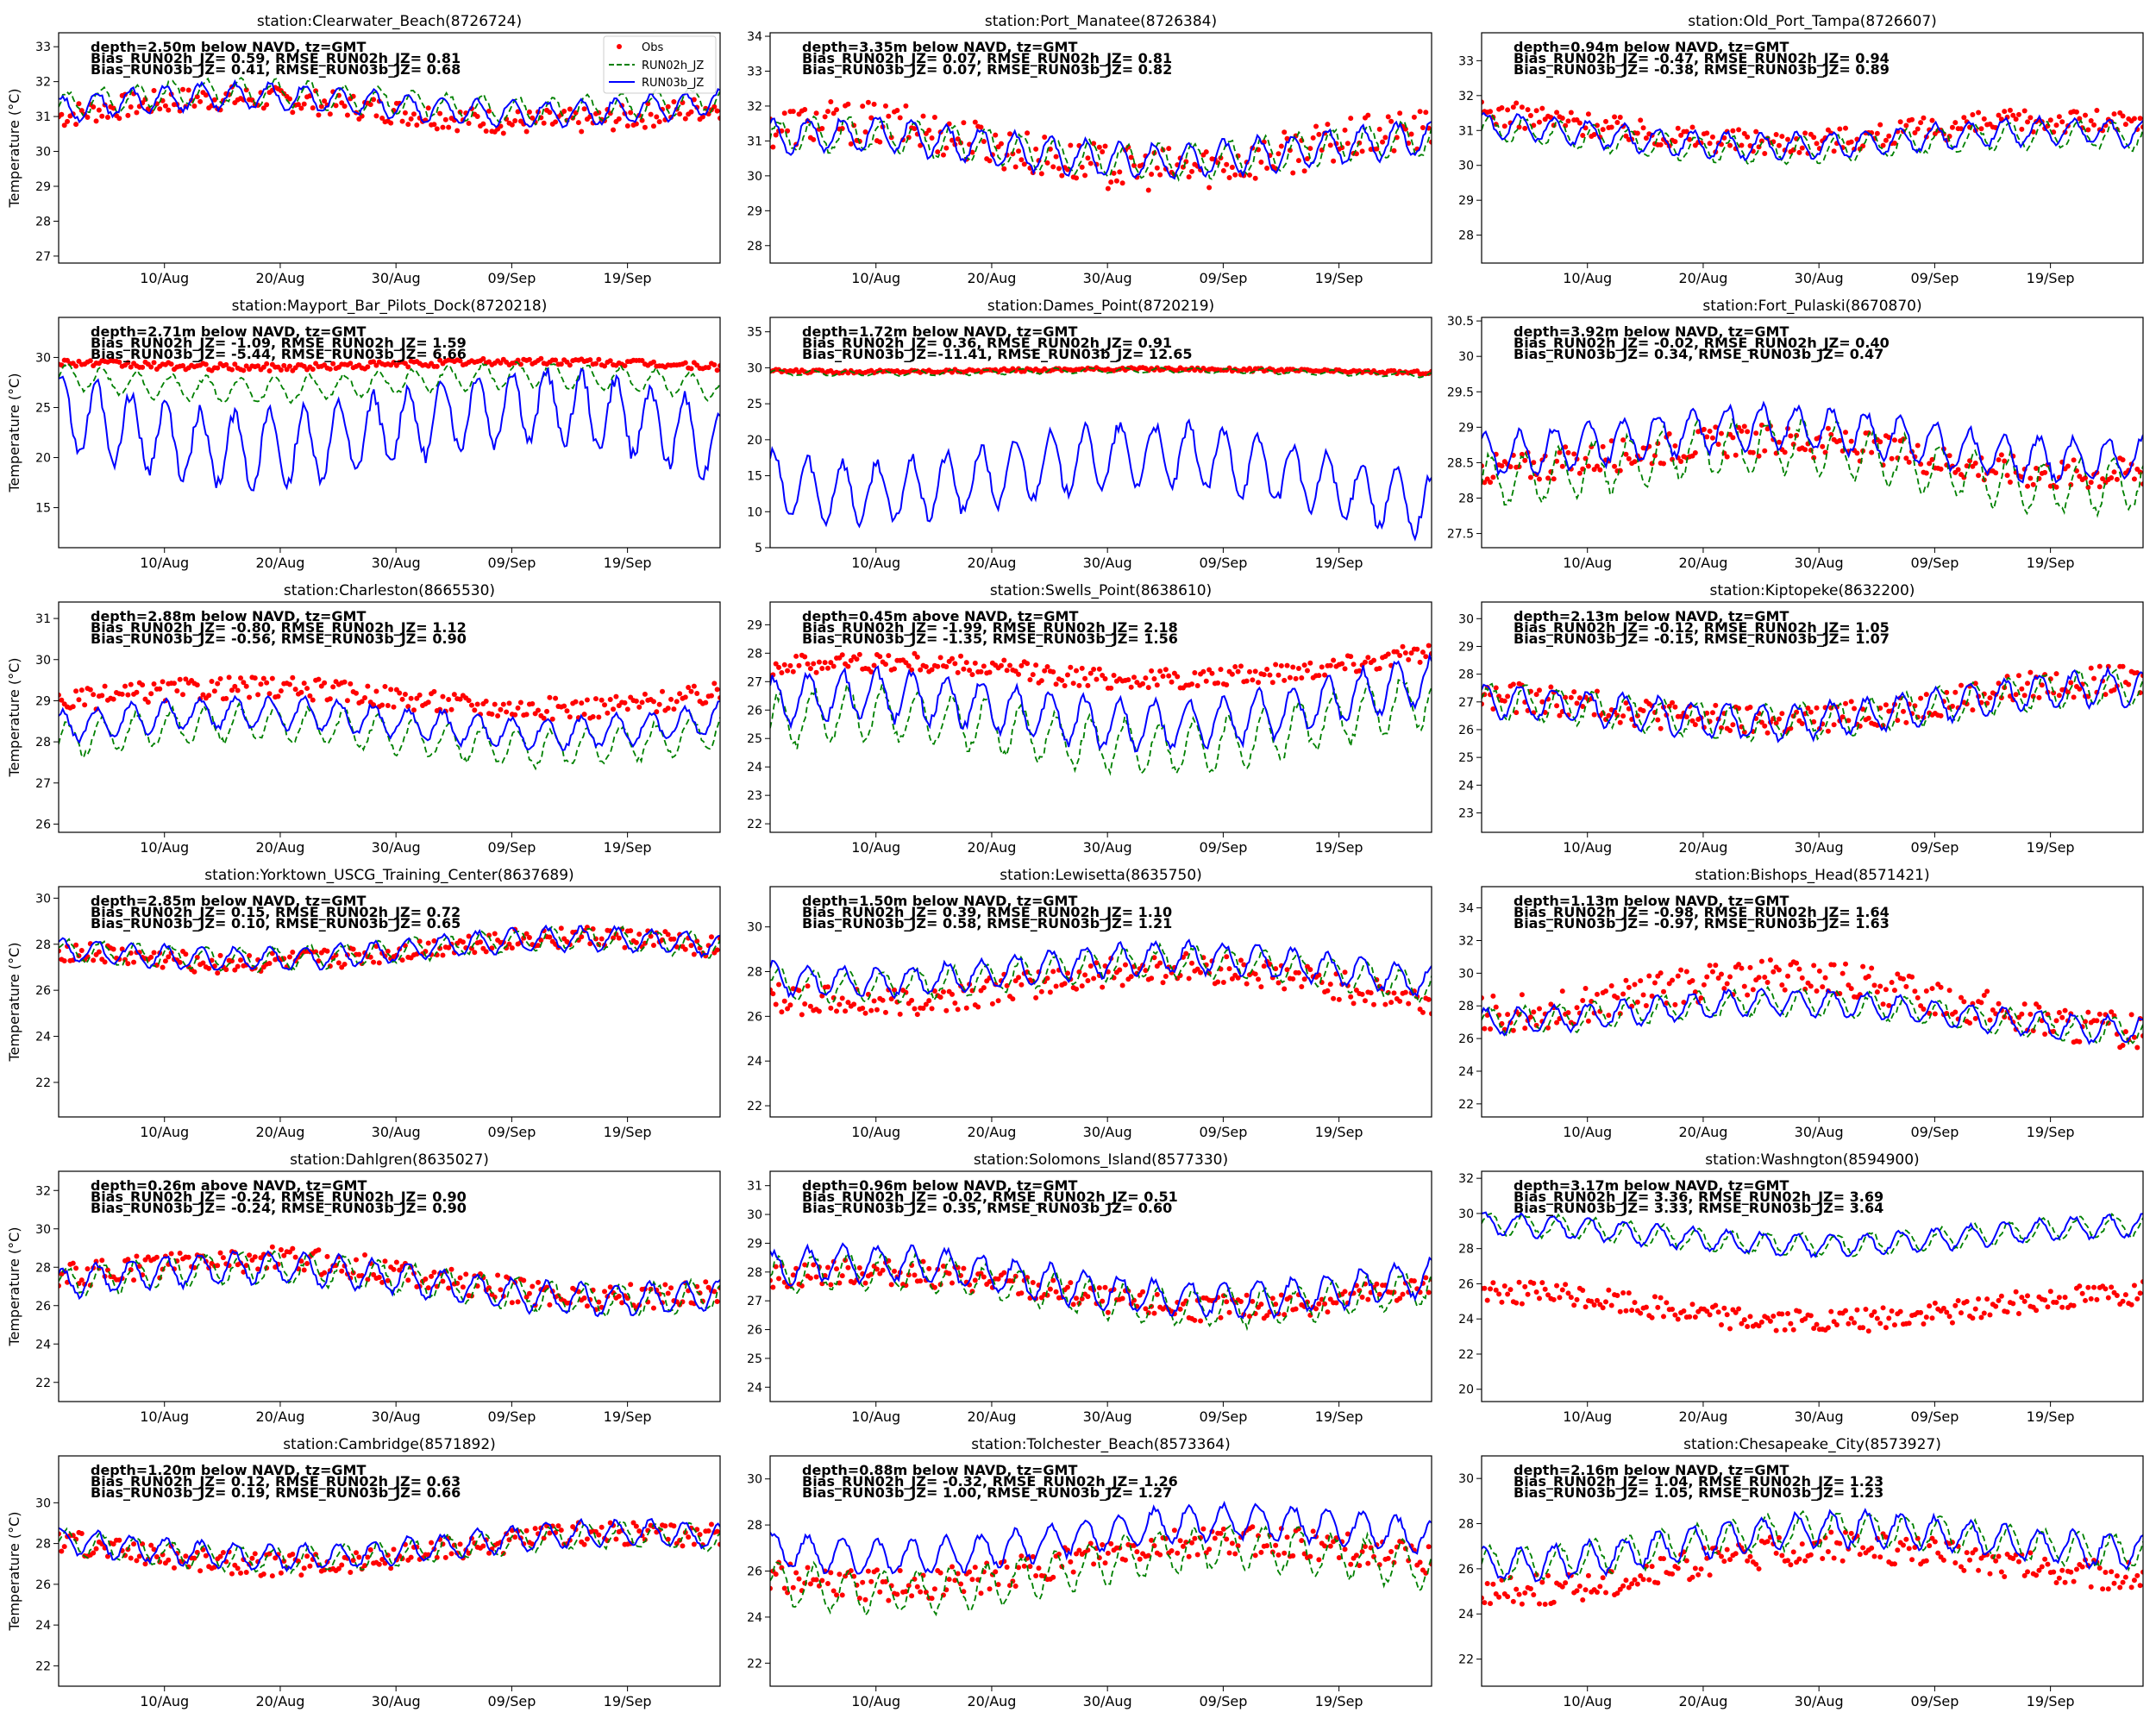 This screenshot has width=2156, height=1725. Describe the element at coordinates (1812, 21) in the screenshot. I see `subplot-title: station:Old_Port_Tampa(8726607)` at that location.